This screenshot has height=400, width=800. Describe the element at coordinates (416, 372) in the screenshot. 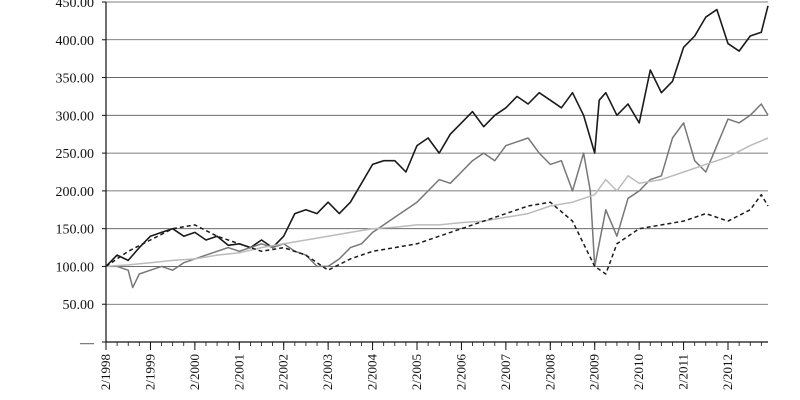

I see `x-tick-label: 2/2005` at that location.